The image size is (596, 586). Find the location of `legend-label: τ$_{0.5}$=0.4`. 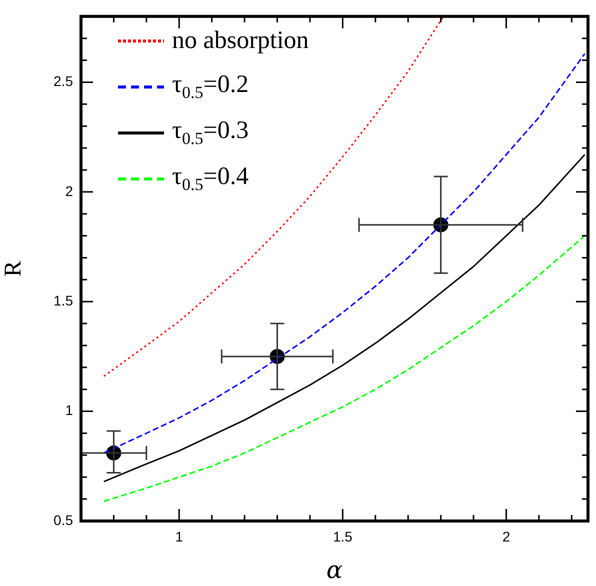

legend-label: τ$_{0.5}$=0.4 is located at coordinates (210, 179).